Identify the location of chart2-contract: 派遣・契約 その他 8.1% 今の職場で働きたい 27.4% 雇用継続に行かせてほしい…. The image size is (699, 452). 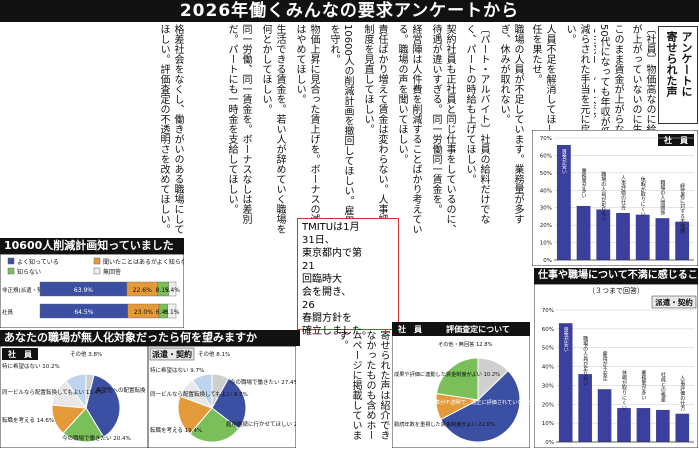
(229, 397).